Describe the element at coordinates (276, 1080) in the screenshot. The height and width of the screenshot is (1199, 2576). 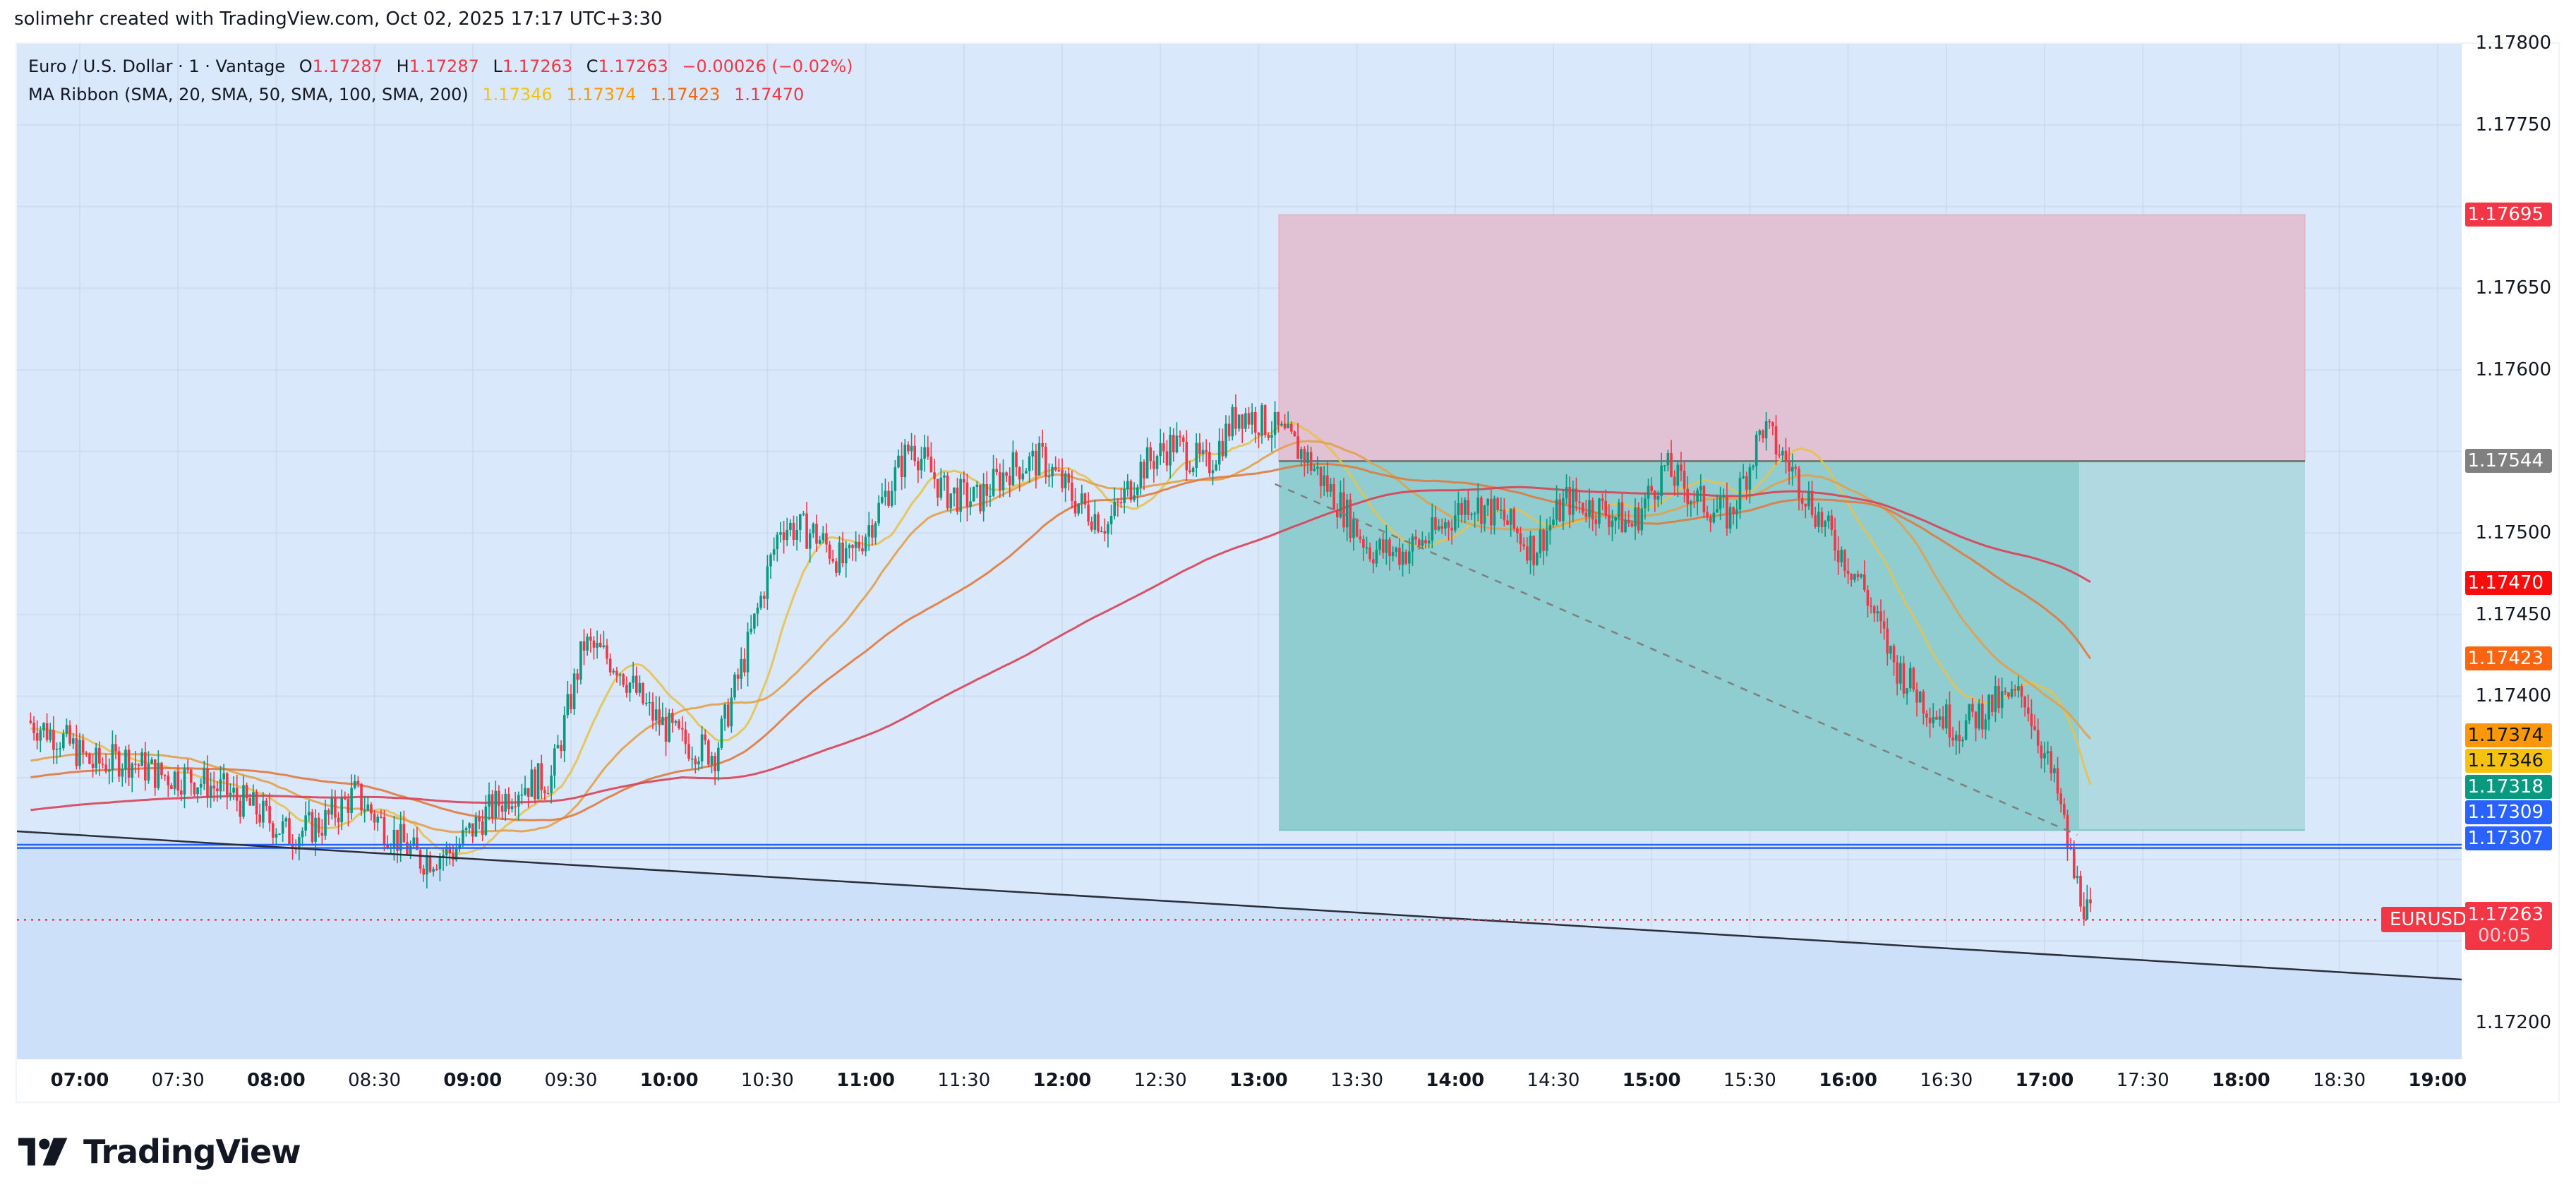
I see `time-tick: 08:00` at that location.